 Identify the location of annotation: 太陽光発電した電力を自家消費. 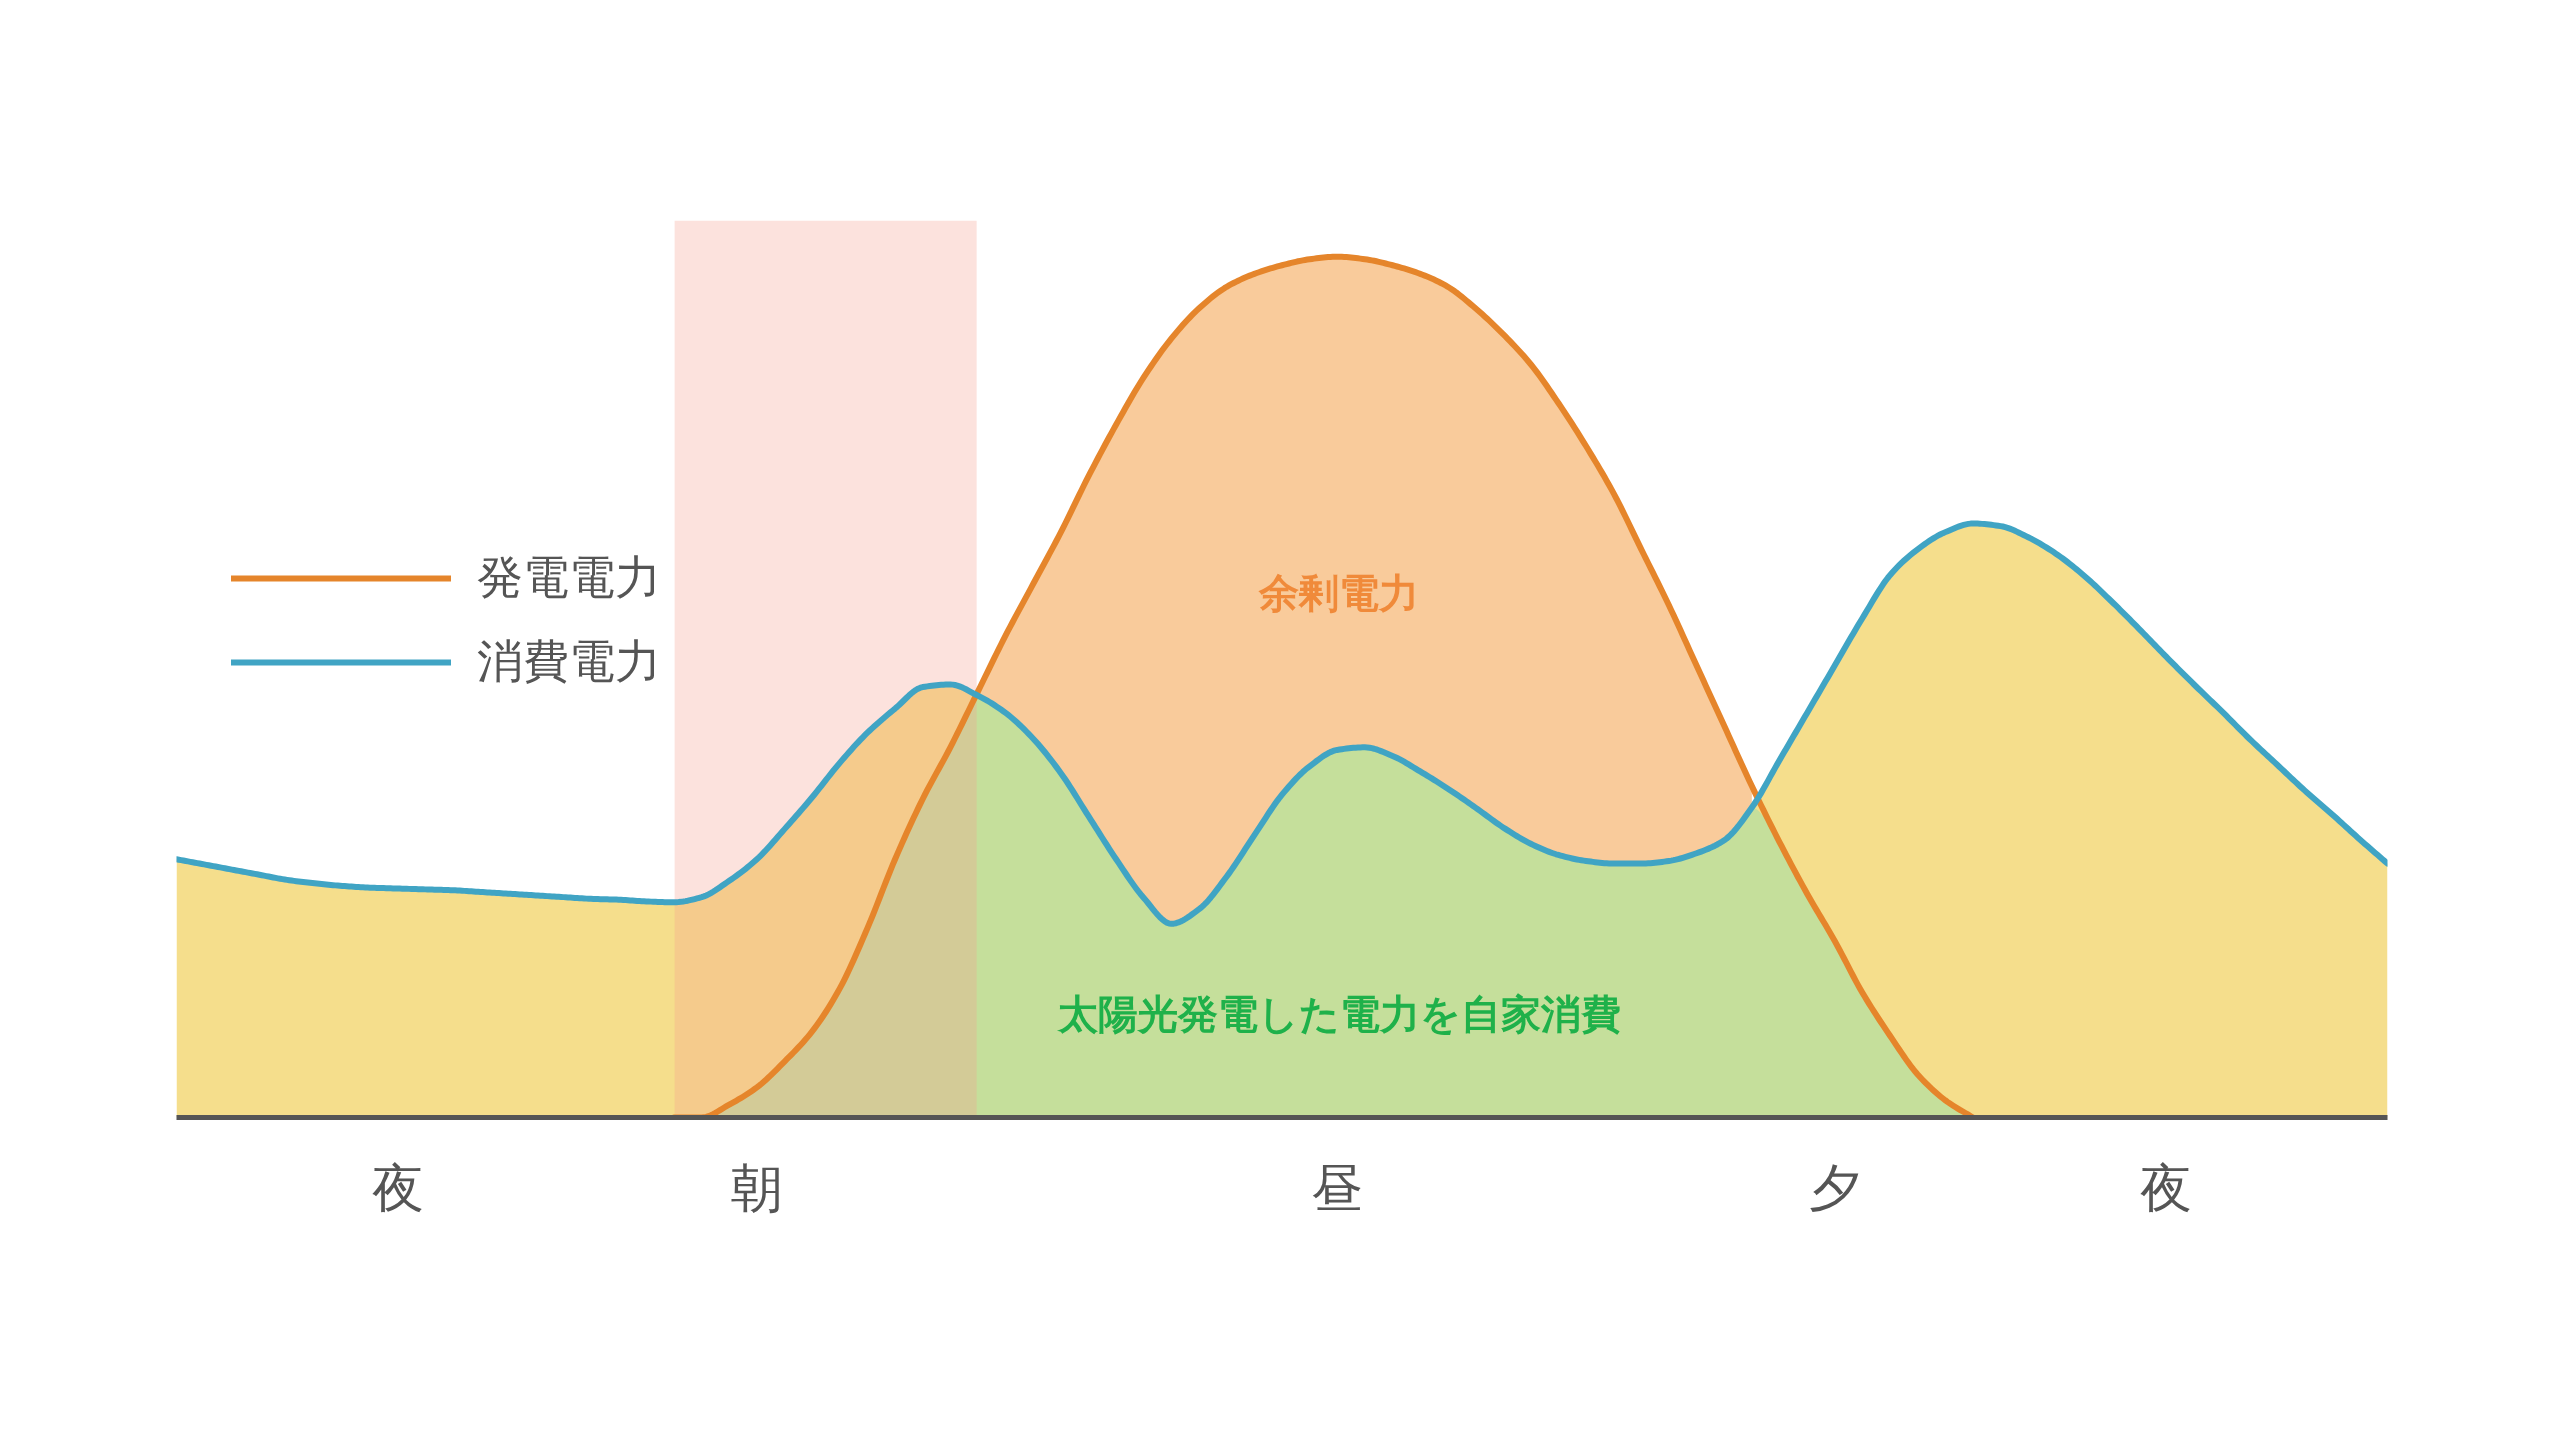
(1338, 1014).